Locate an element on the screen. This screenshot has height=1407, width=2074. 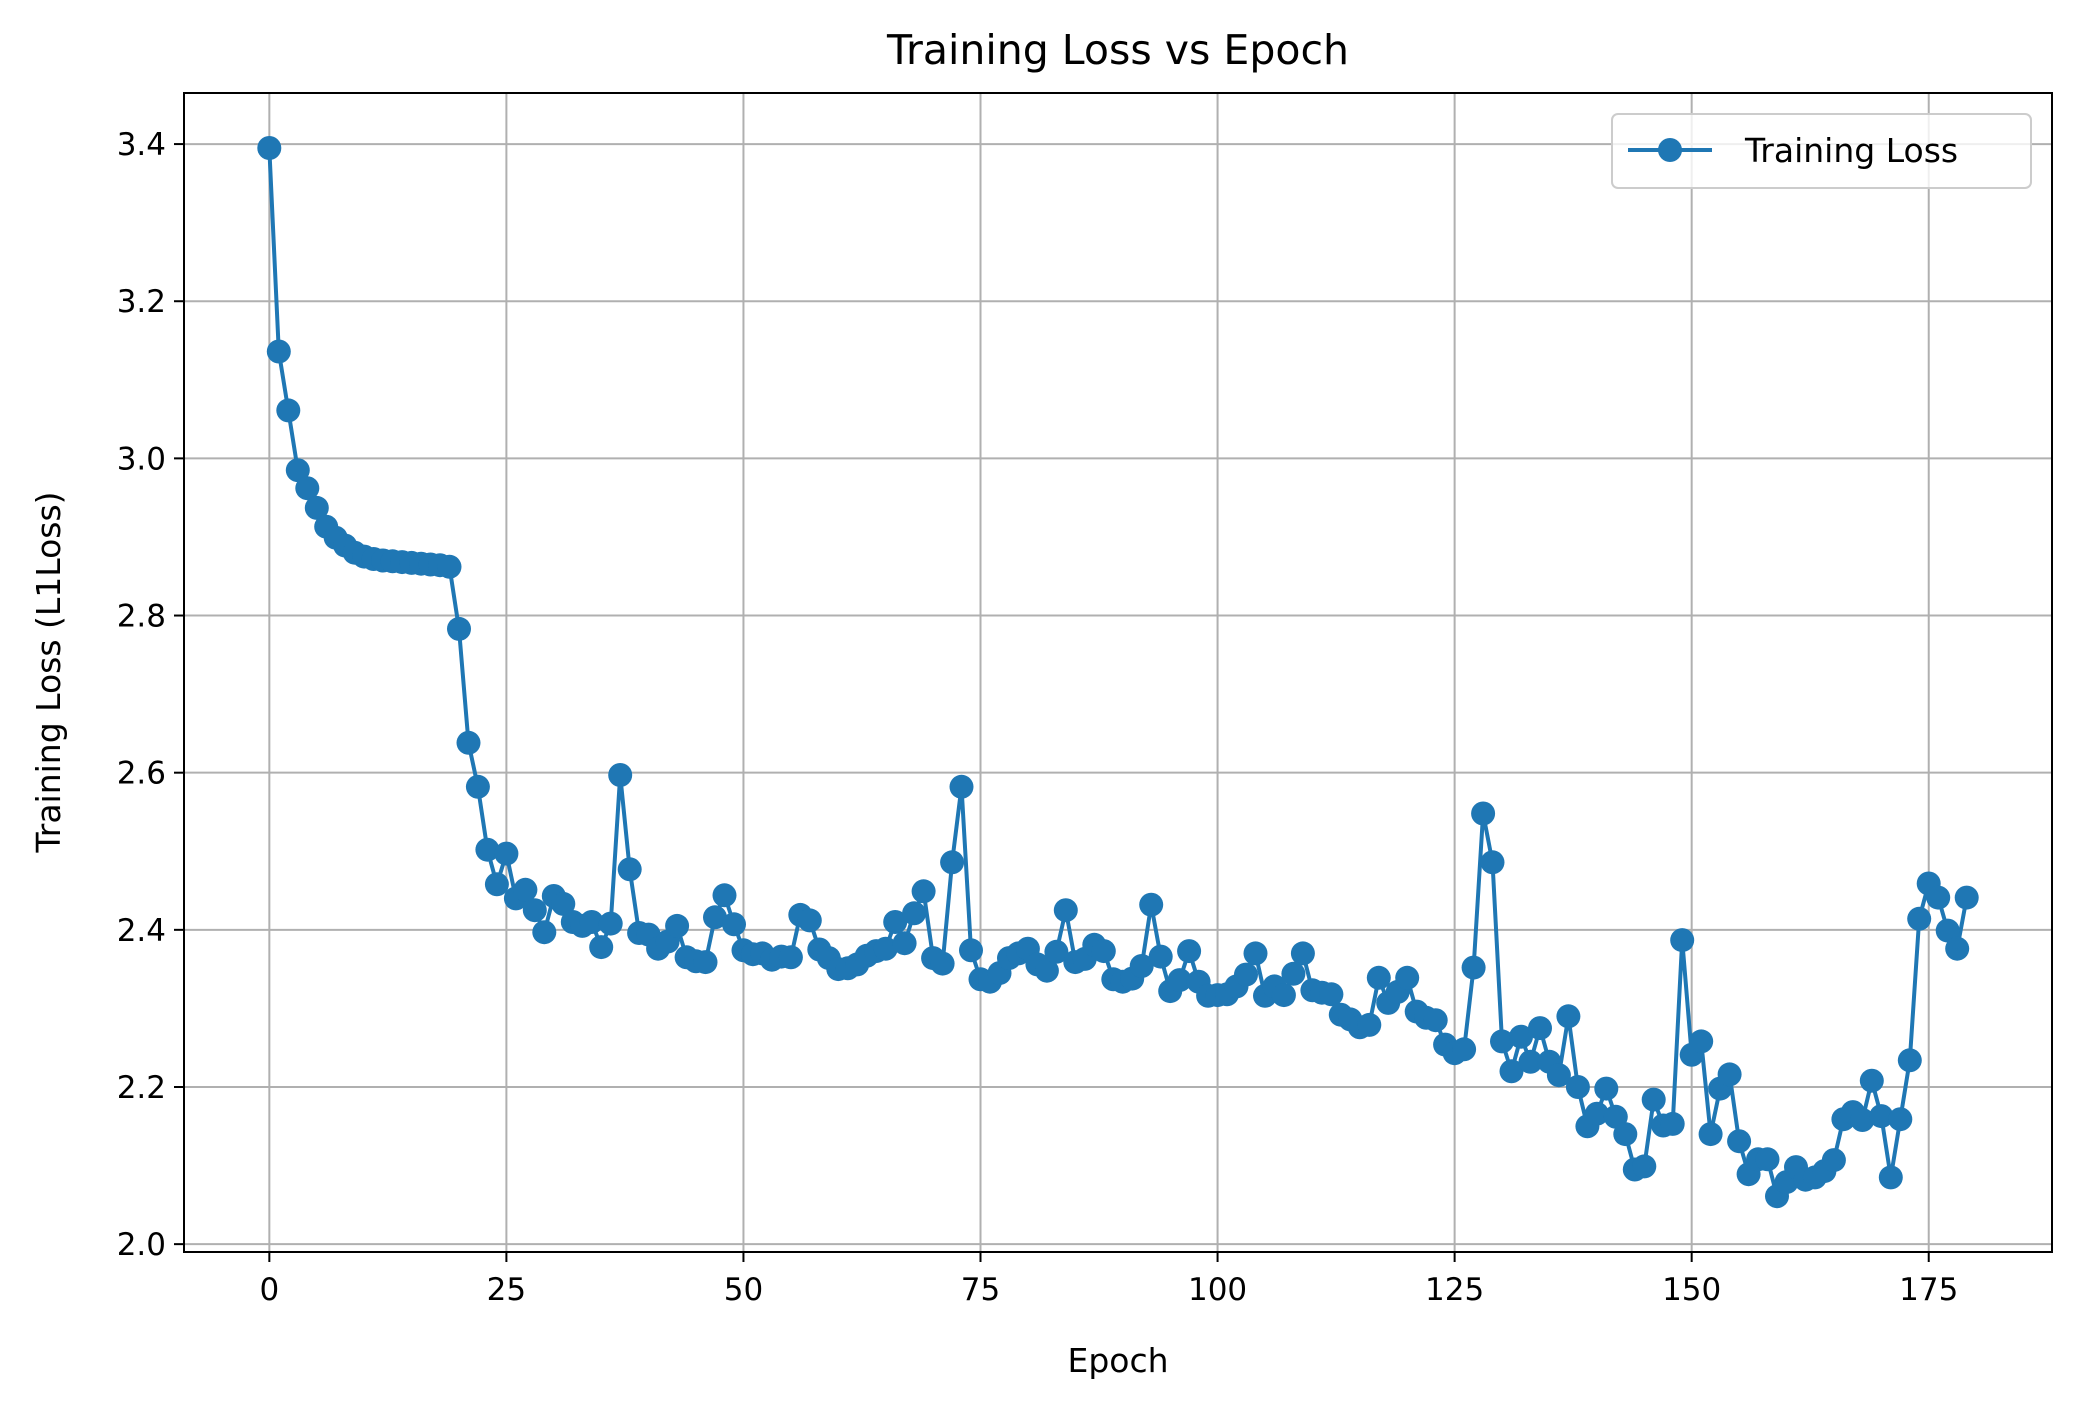
x-tick-label: 25 is located at coordinates (506, 1290).